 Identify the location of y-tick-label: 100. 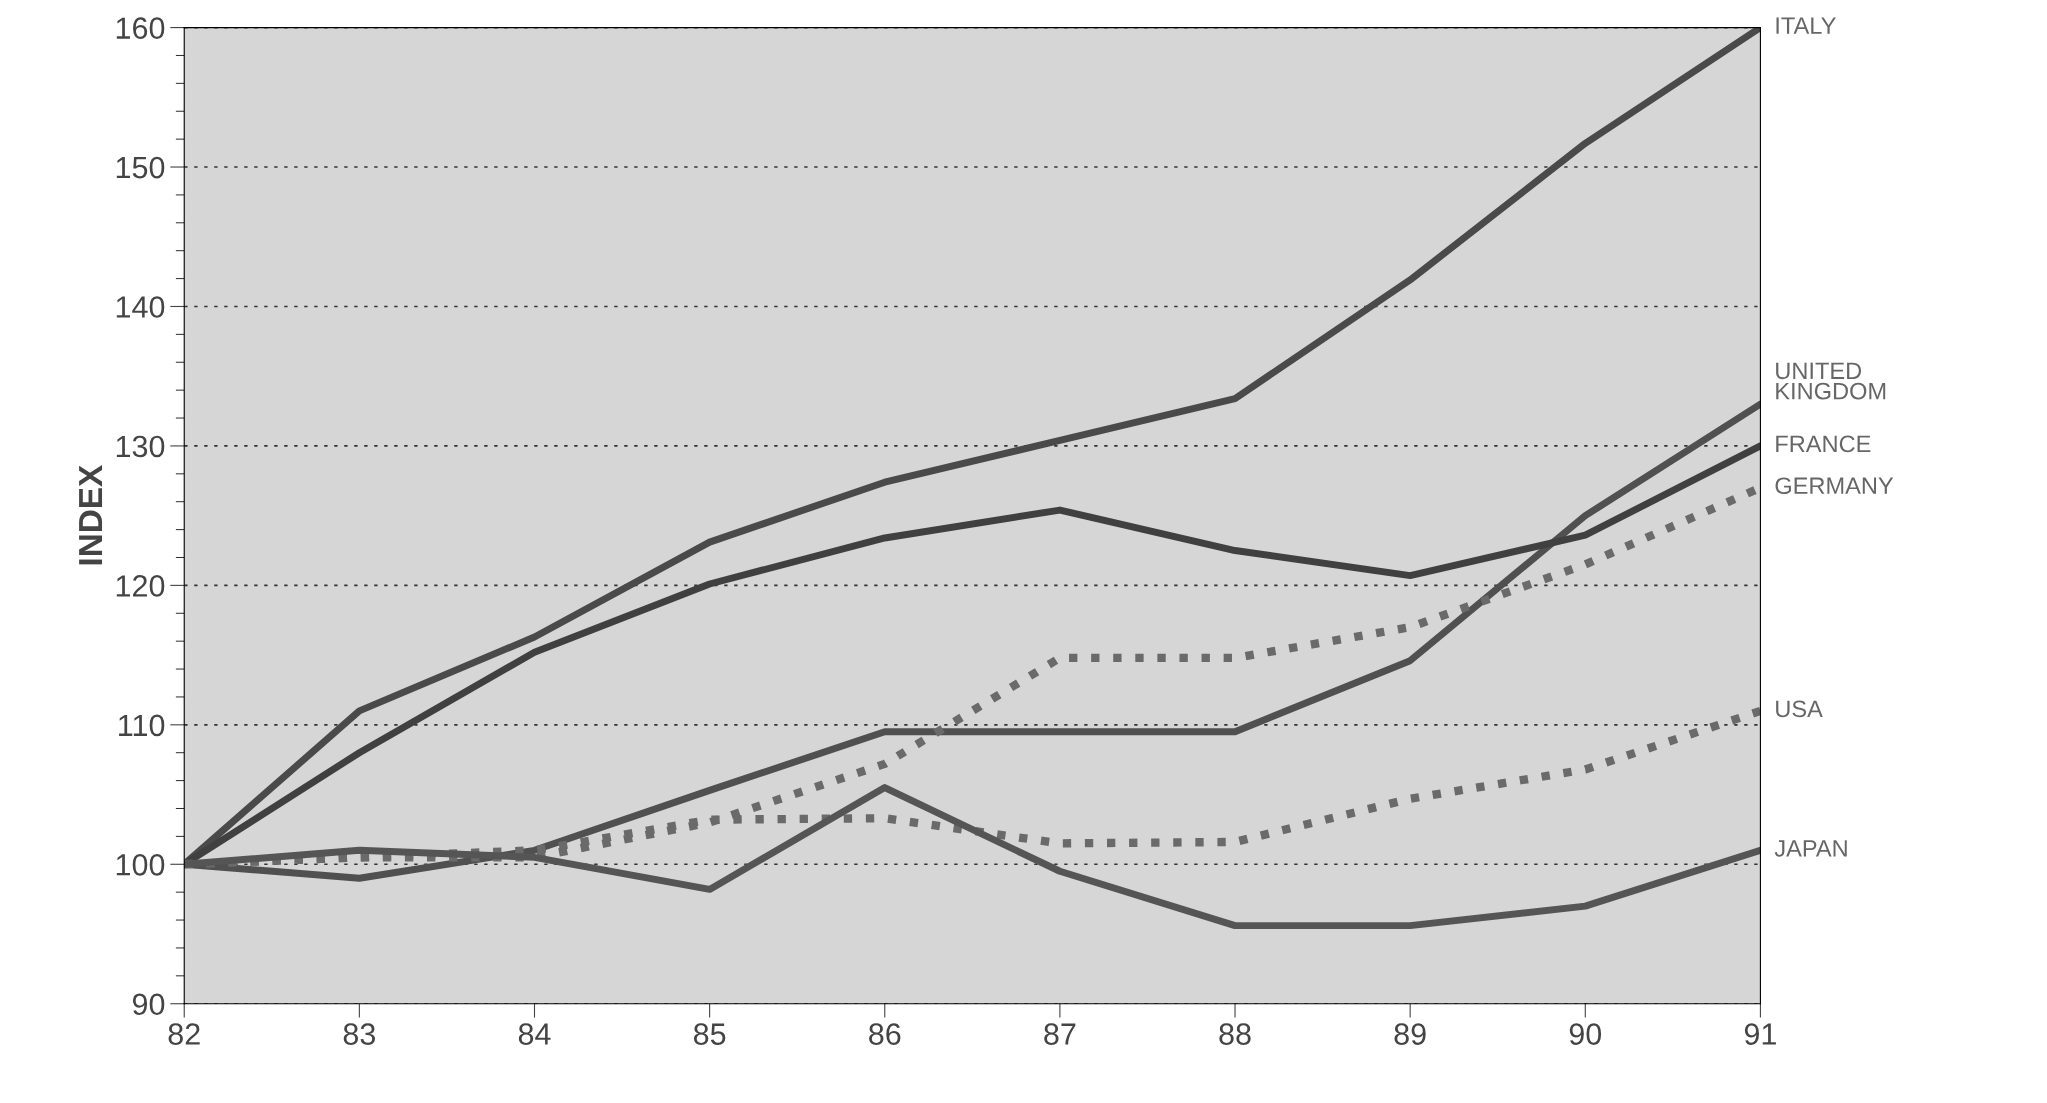
(140, 865).